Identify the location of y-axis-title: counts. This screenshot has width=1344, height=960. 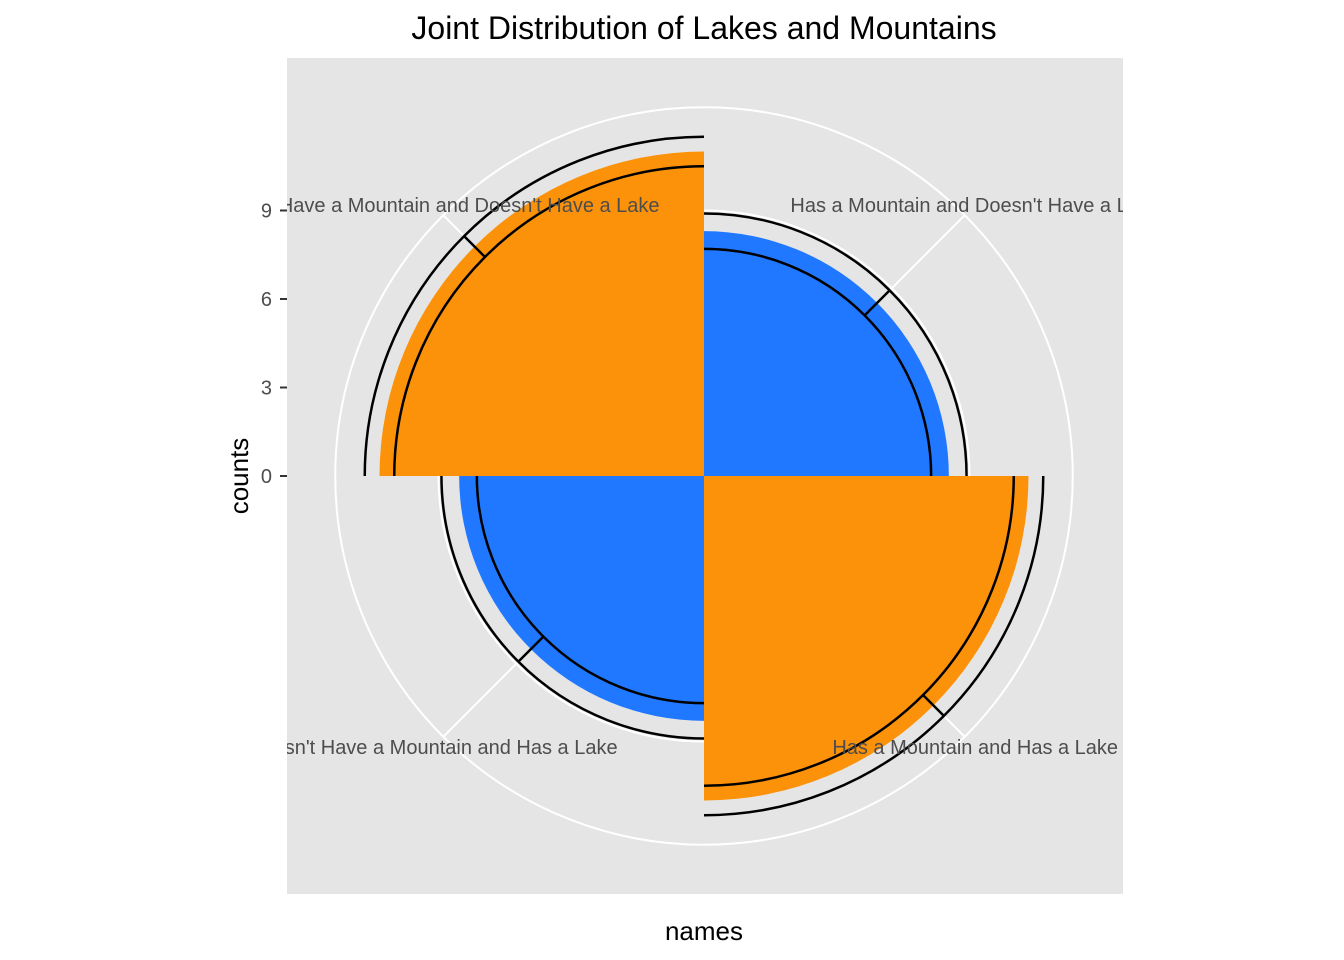
(239, 476).